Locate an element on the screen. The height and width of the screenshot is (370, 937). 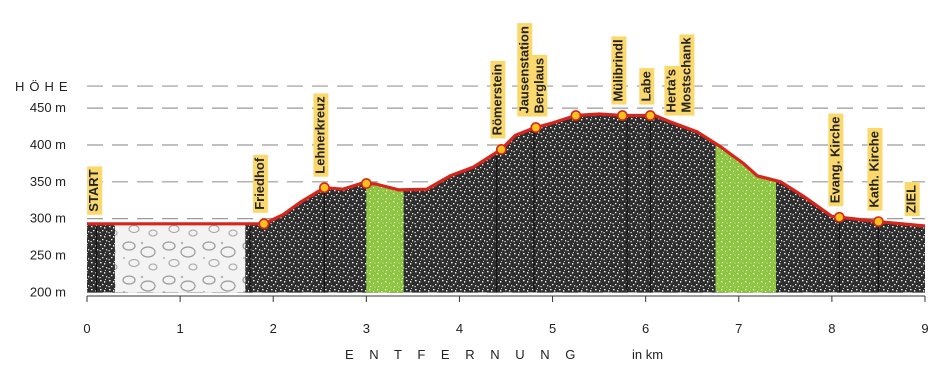
poi-label-group: Kath. Kirche is located at coordinates (874, 169).